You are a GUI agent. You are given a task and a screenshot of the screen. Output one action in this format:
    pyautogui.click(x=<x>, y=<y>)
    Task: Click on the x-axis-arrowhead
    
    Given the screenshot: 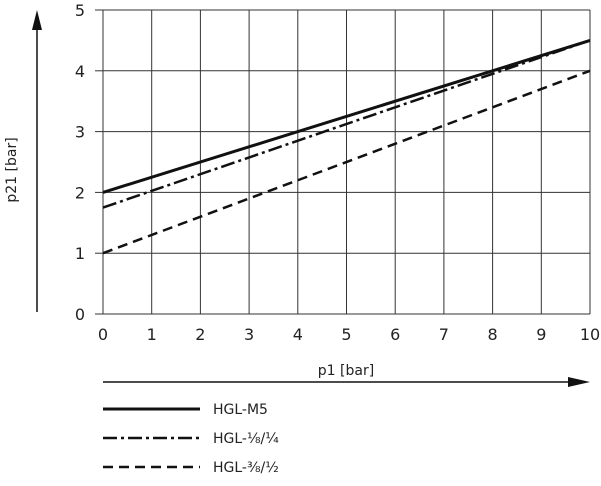 What is the action you would take?
    pyautogui.click(x=579, y=382)
    